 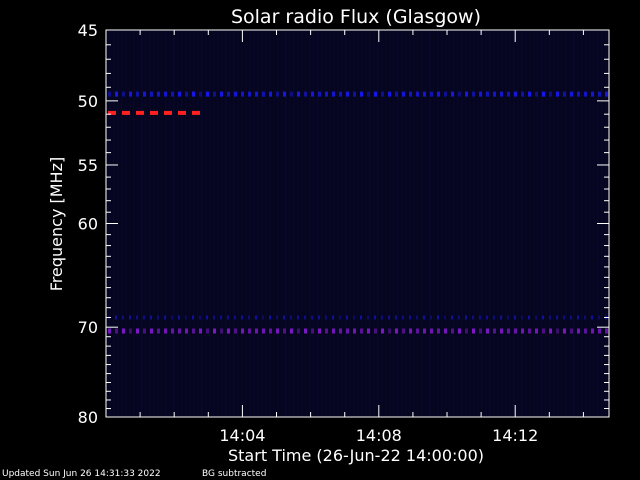 I want to click on emission-band, so click(x=154, y=112).